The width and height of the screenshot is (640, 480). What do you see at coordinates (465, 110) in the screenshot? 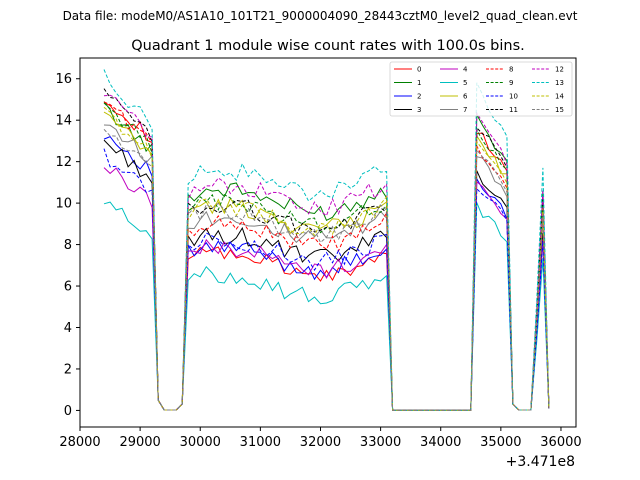
I see `legend-label-7: 7` at bounding box center [465, 110].